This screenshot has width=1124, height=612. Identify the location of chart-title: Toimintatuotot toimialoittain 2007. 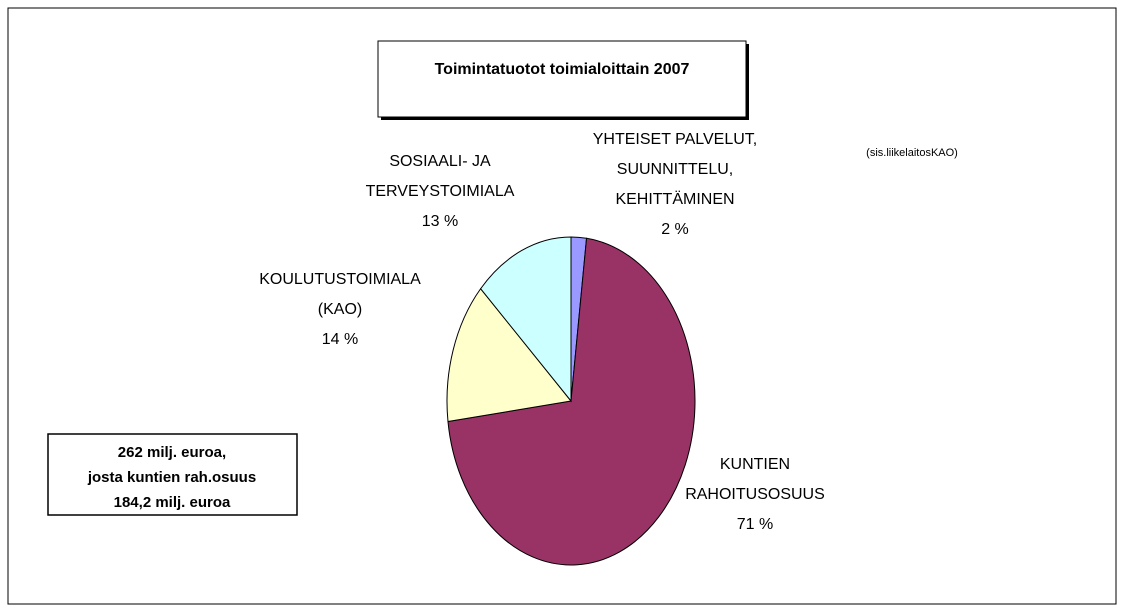
(562, 69).